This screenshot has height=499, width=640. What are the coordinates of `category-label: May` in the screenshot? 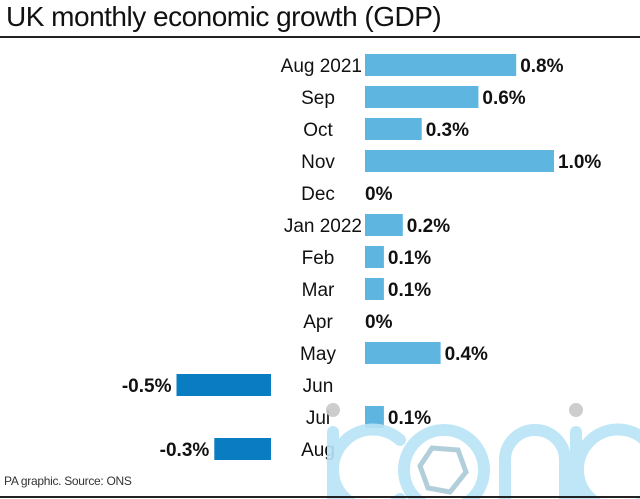 It's located at (318, 354).